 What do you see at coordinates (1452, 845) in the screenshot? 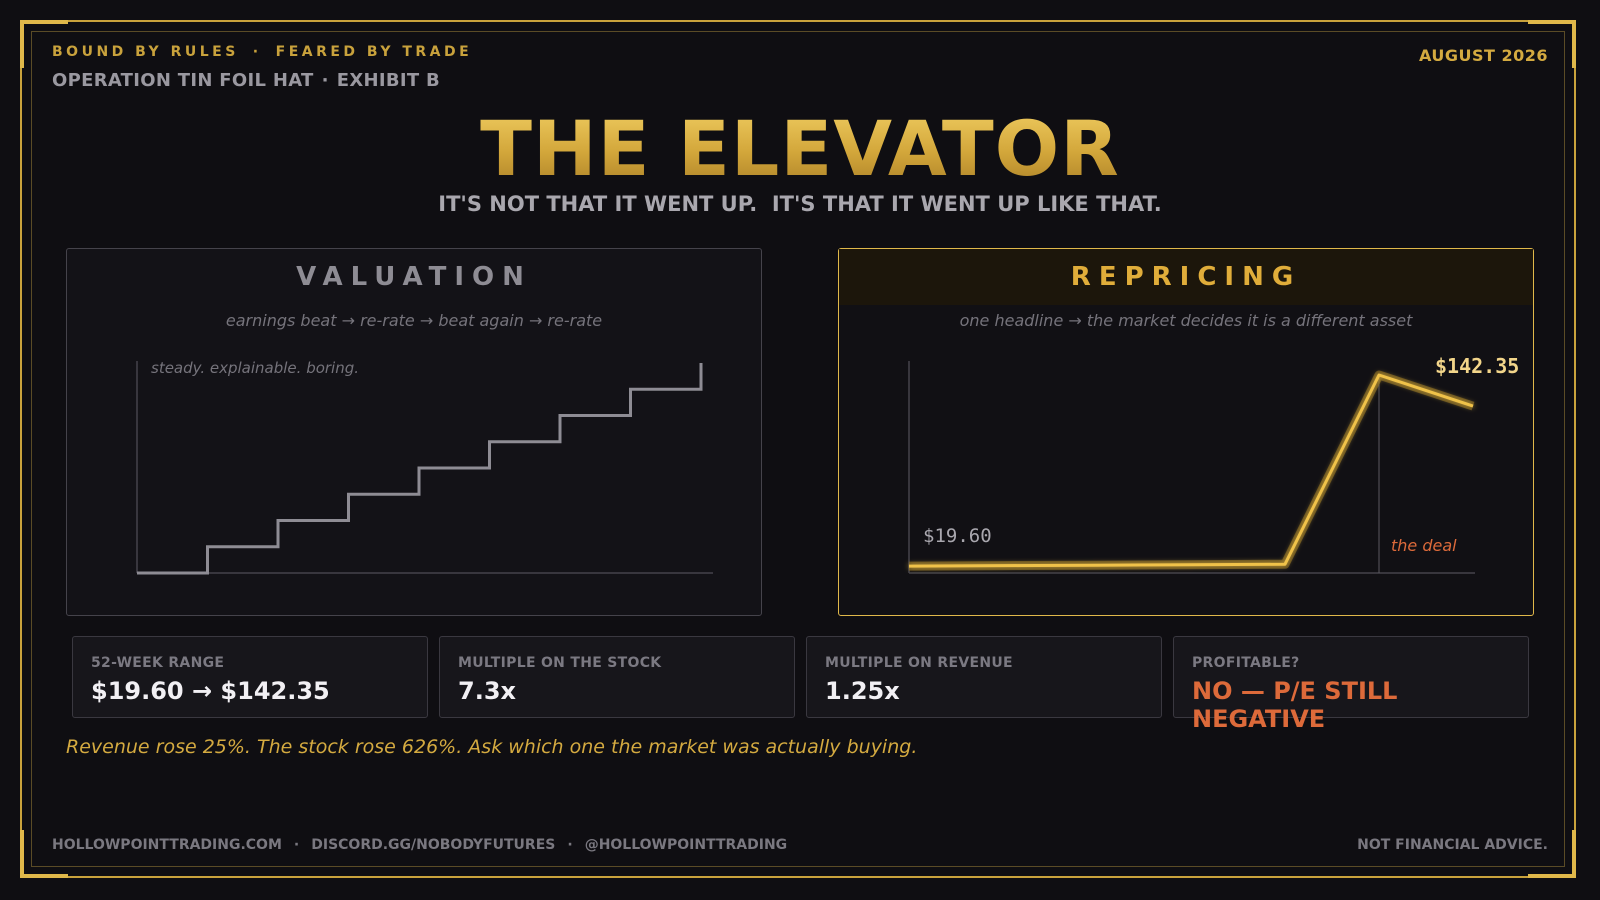
I see `disclaimer: NOT FINANCIAL ADVICE.` at bounding box center [1452, 845].